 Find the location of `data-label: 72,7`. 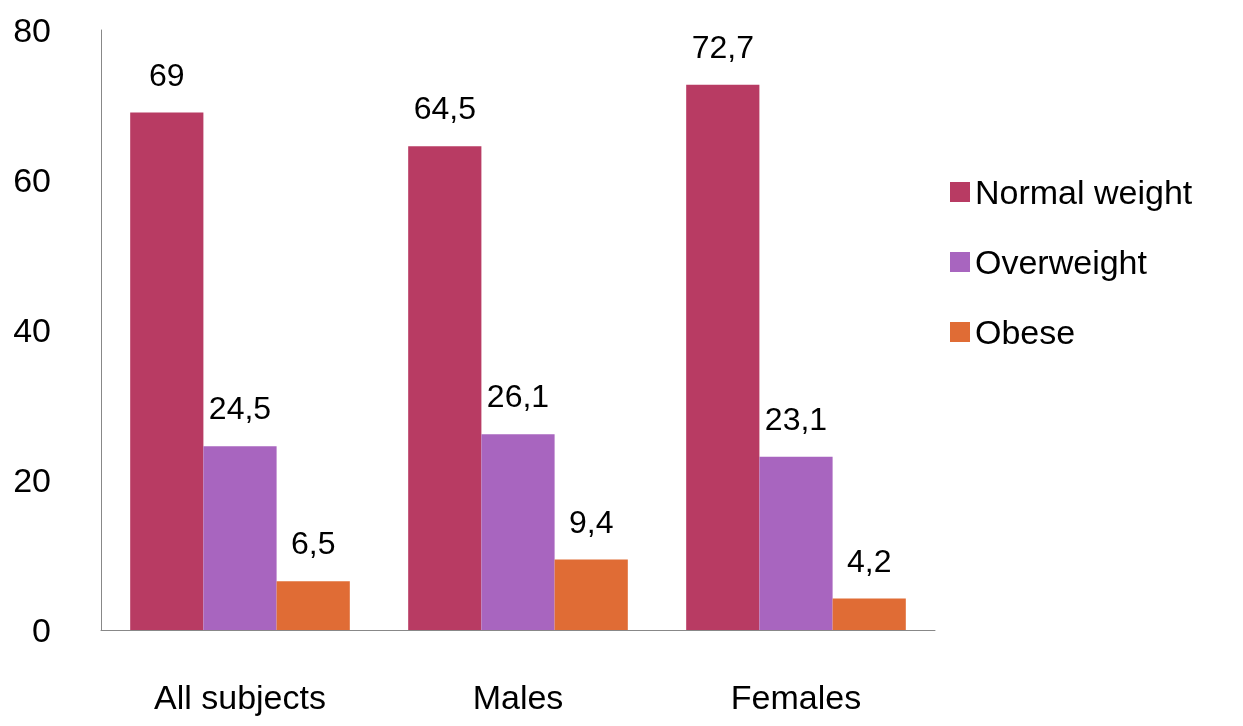

data-label: 72,7 is located at coordinates (722, 46).